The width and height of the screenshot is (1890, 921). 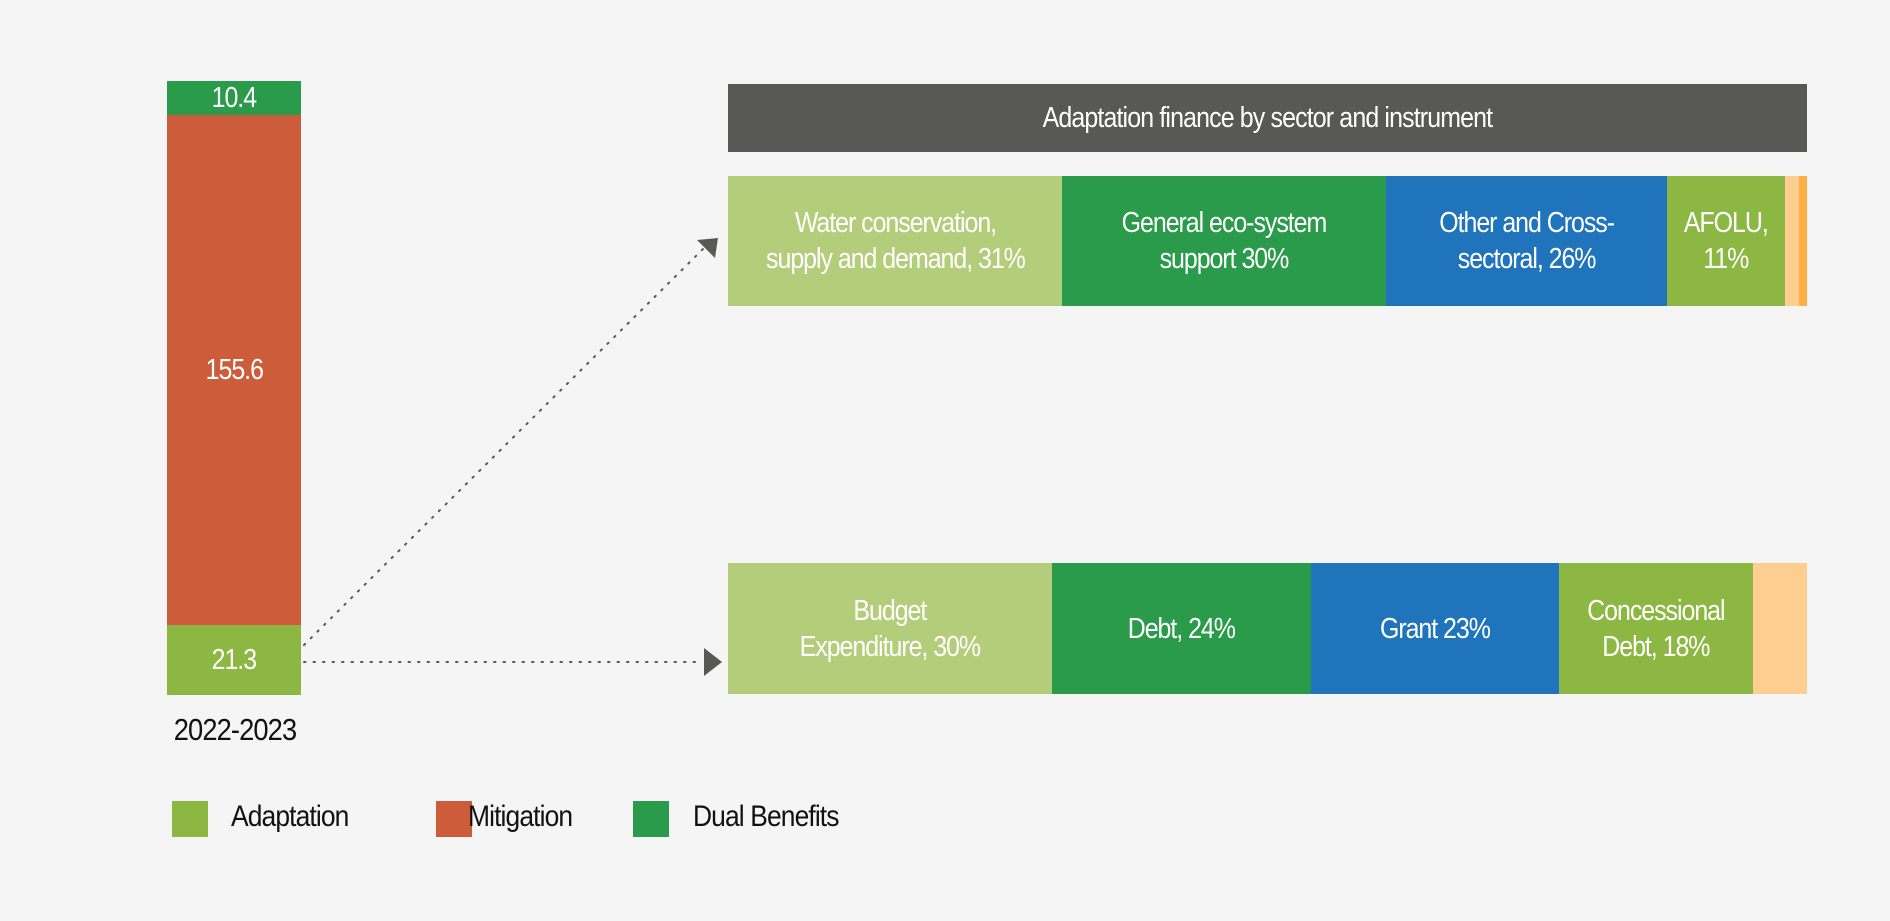 What do you see at coordinates (190, 819) in the screenshot?
I see `legend-swatch-adaptation` at bounding box center [190, 819].